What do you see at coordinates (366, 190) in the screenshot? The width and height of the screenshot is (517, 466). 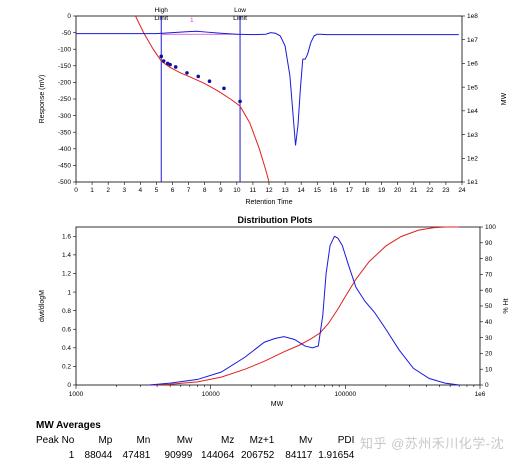 I see `x-tick-label: 18` at bounding box center [366, 190].